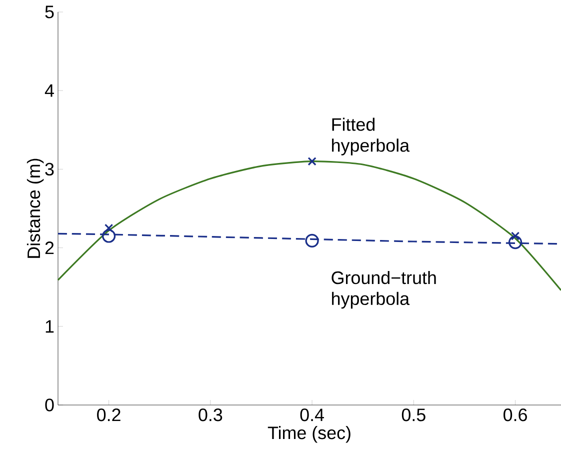 Image resolution: width=561 pixels, height=470 pixels. I want to click on x-tick-label: 0.5, so click(414, 415).